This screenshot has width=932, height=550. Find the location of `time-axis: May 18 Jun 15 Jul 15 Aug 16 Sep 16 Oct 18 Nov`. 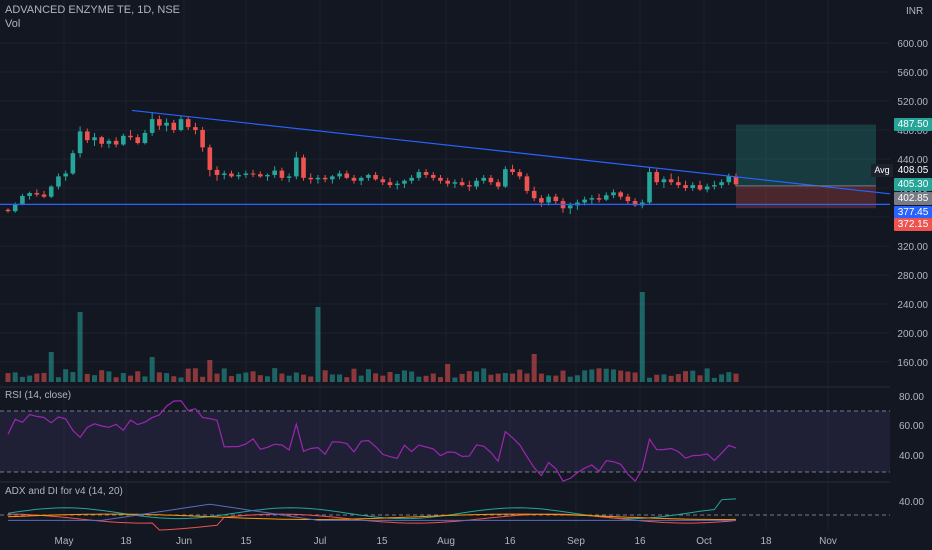

time-axis: May 18 Jun 15 Jul 15 Aug 16 Sep 16 Oct 18 Nov is located at coordinates (446, 541).